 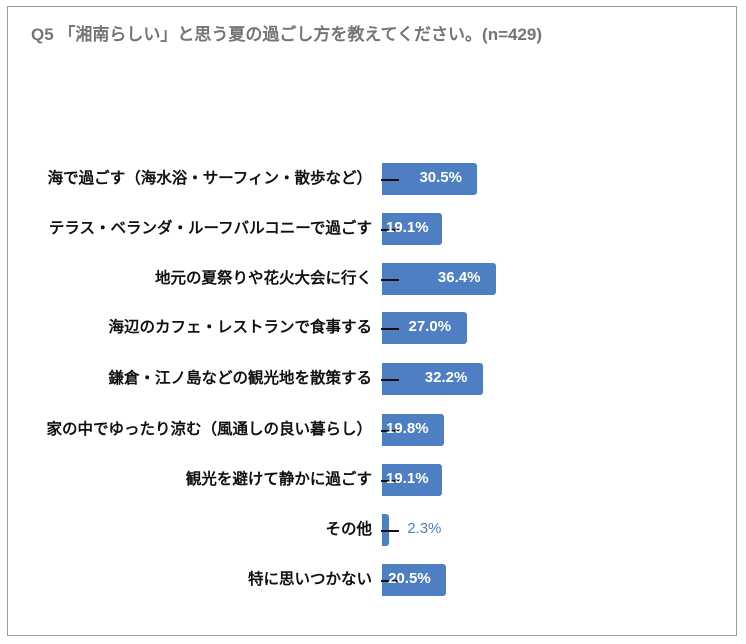 I want to click on bar-row: 海で過ごす（海水浴・サーフィン・散歩など） 30.5%, so click(x=373, y=179).